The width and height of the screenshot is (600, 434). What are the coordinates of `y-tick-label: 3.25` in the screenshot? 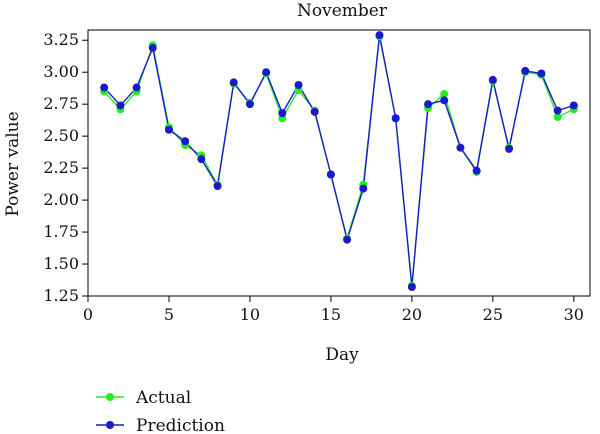 It's located at (61, 39).